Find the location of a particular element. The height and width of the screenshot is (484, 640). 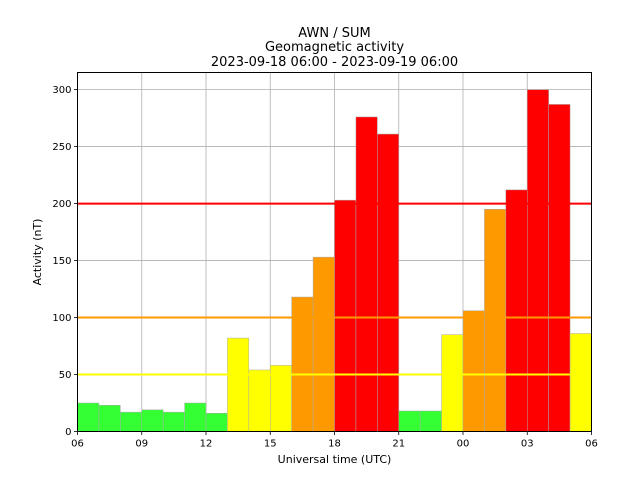

x-tick-label: 18 is located at coordinates (334, 444).